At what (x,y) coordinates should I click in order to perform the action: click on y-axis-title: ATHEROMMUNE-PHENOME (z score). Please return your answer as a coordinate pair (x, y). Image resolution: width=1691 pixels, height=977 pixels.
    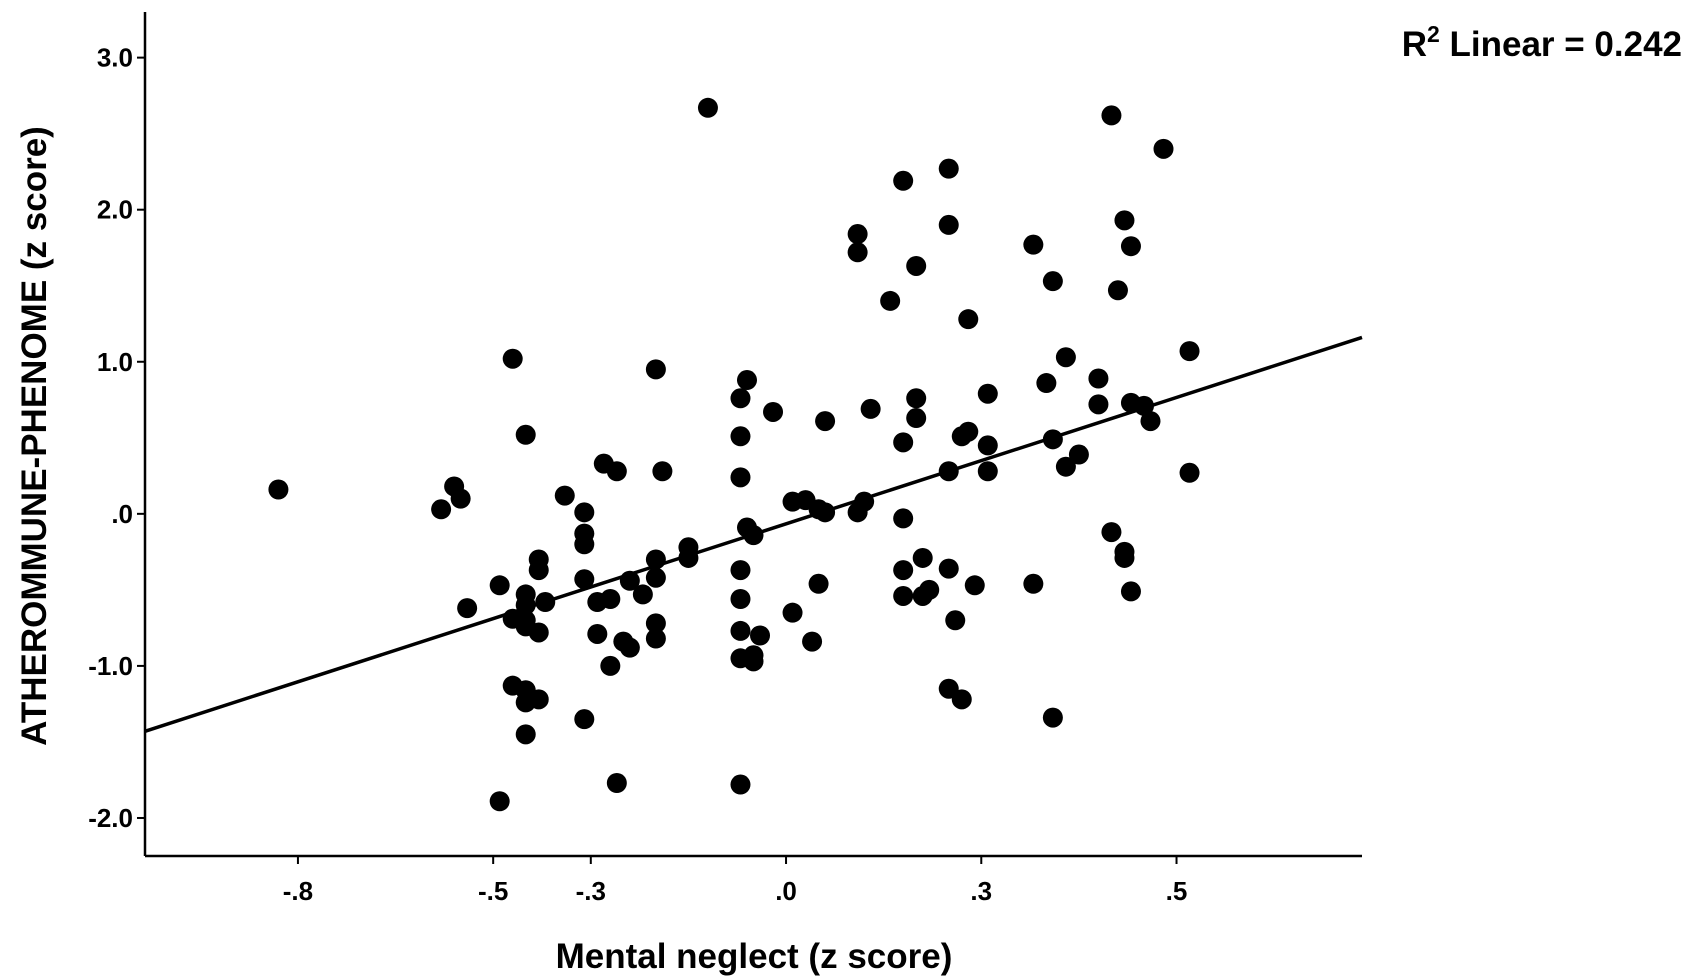
    Looking at the image, I should click on (34, 436).